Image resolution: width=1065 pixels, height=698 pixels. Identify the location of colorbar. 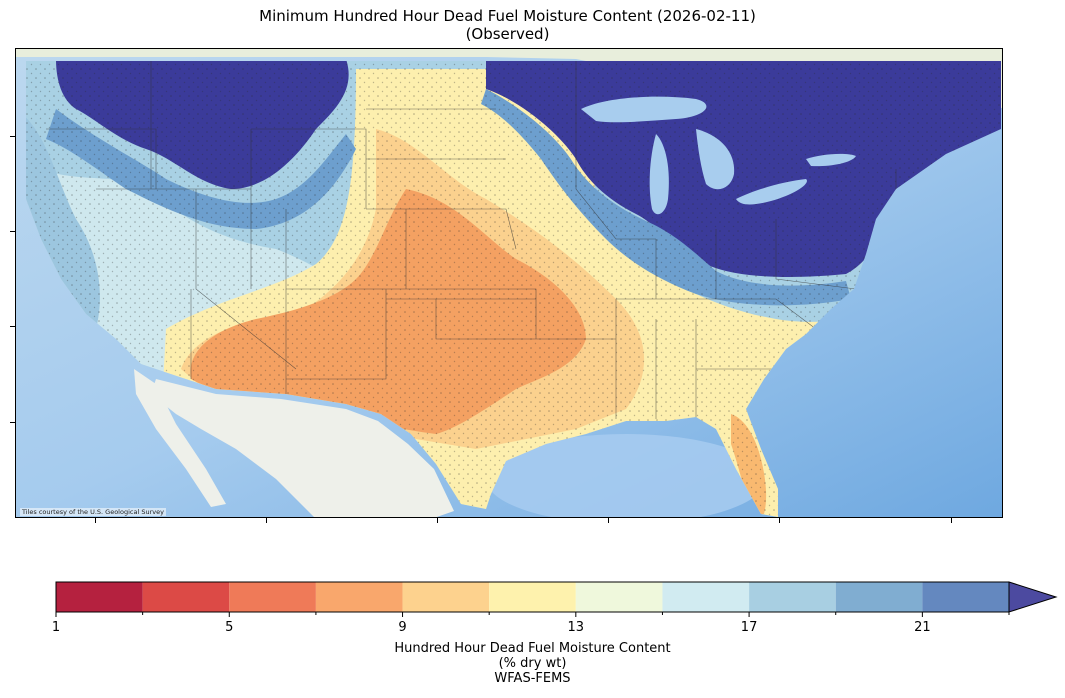
(556, 599).